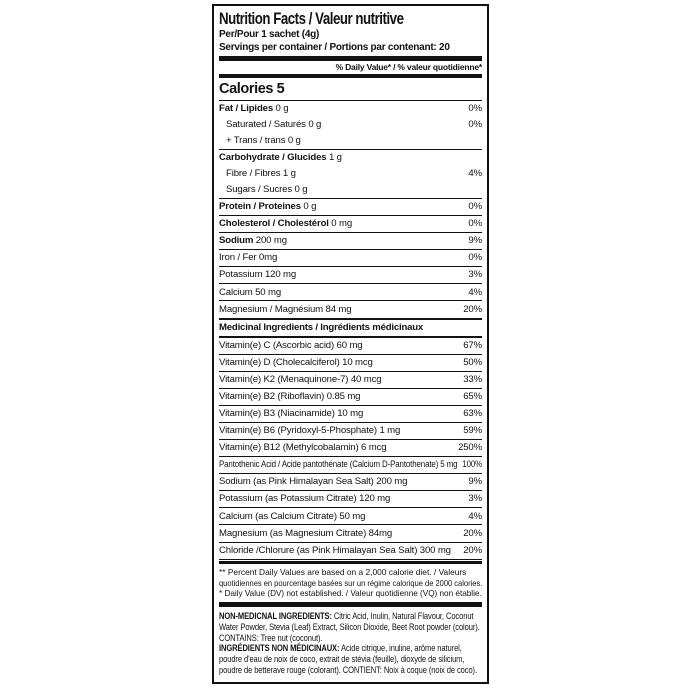 The width and height of the screenshot is (700, 700). What do you see at coordinates (291, 414) in the screenshot?
I see `nutrient-label: Vitamin(e) B3 (Niacinamide) 10 mg` at bounding box center [291, 414].